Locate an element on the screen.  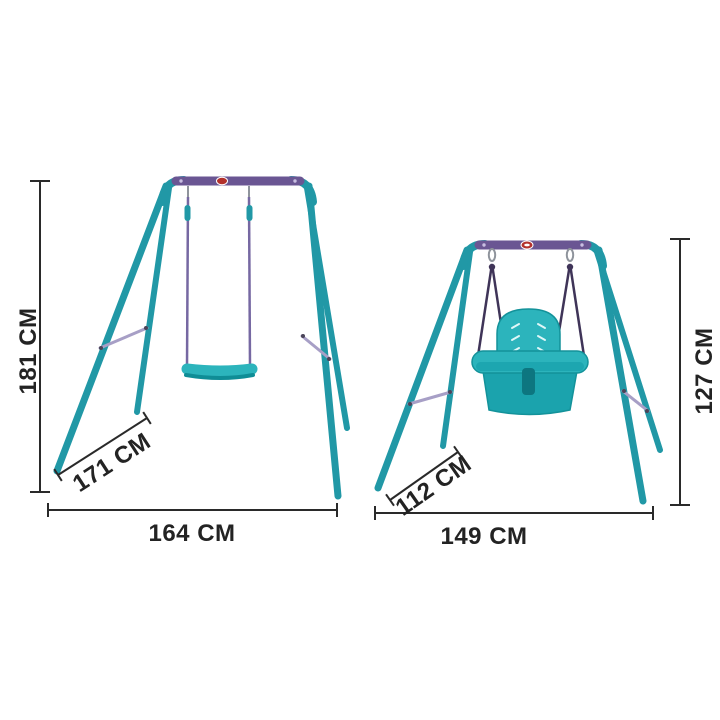
rope-left is located at coordinates (187, 282).